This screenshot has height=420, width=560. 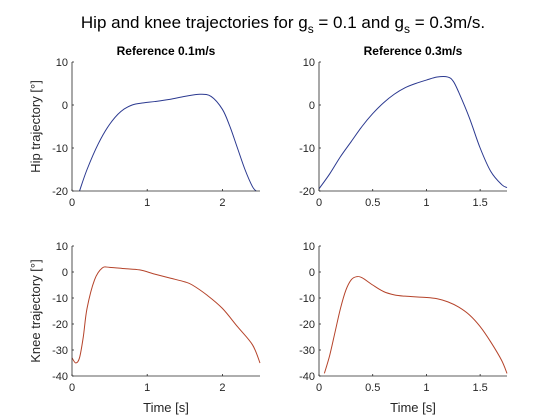 I want to click on subplot-hip-0-3: 0 0.5 1 1.5 -20 -10 0 10 Reference 0.3m/s, so click(x=403, y=126).